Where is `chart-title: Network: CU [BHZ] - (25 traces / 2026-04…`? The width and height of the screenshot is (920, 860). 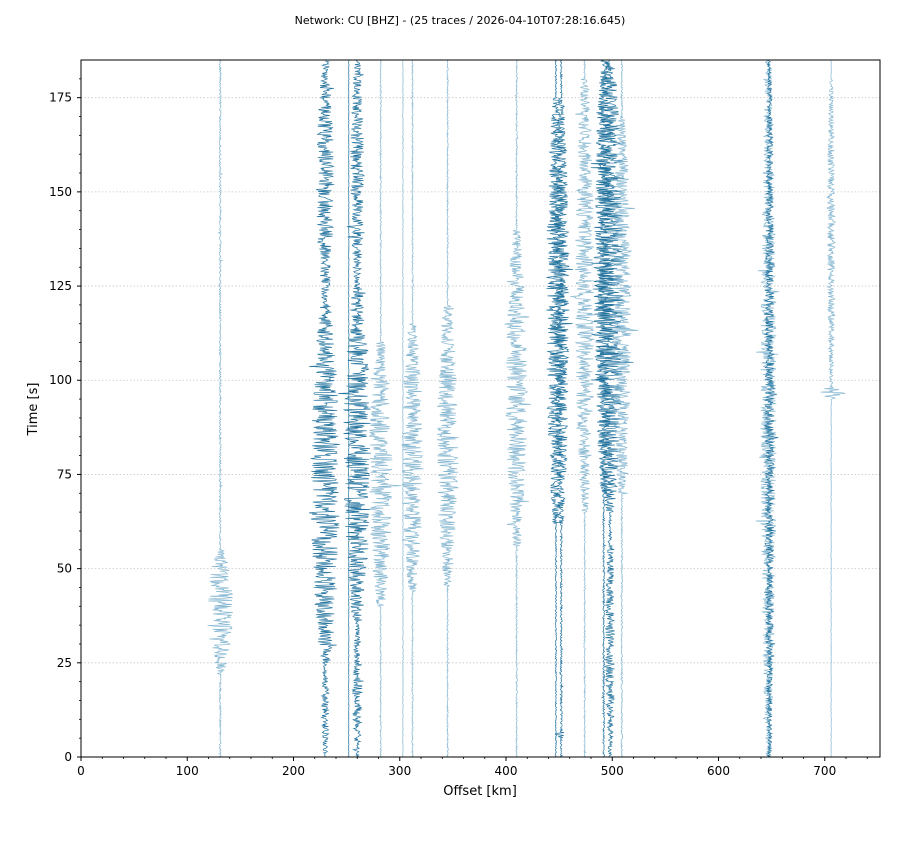
chart-title: Network: CU [BHZ] - (25 traces / 2026-04… is located at coordinates (460, 20).